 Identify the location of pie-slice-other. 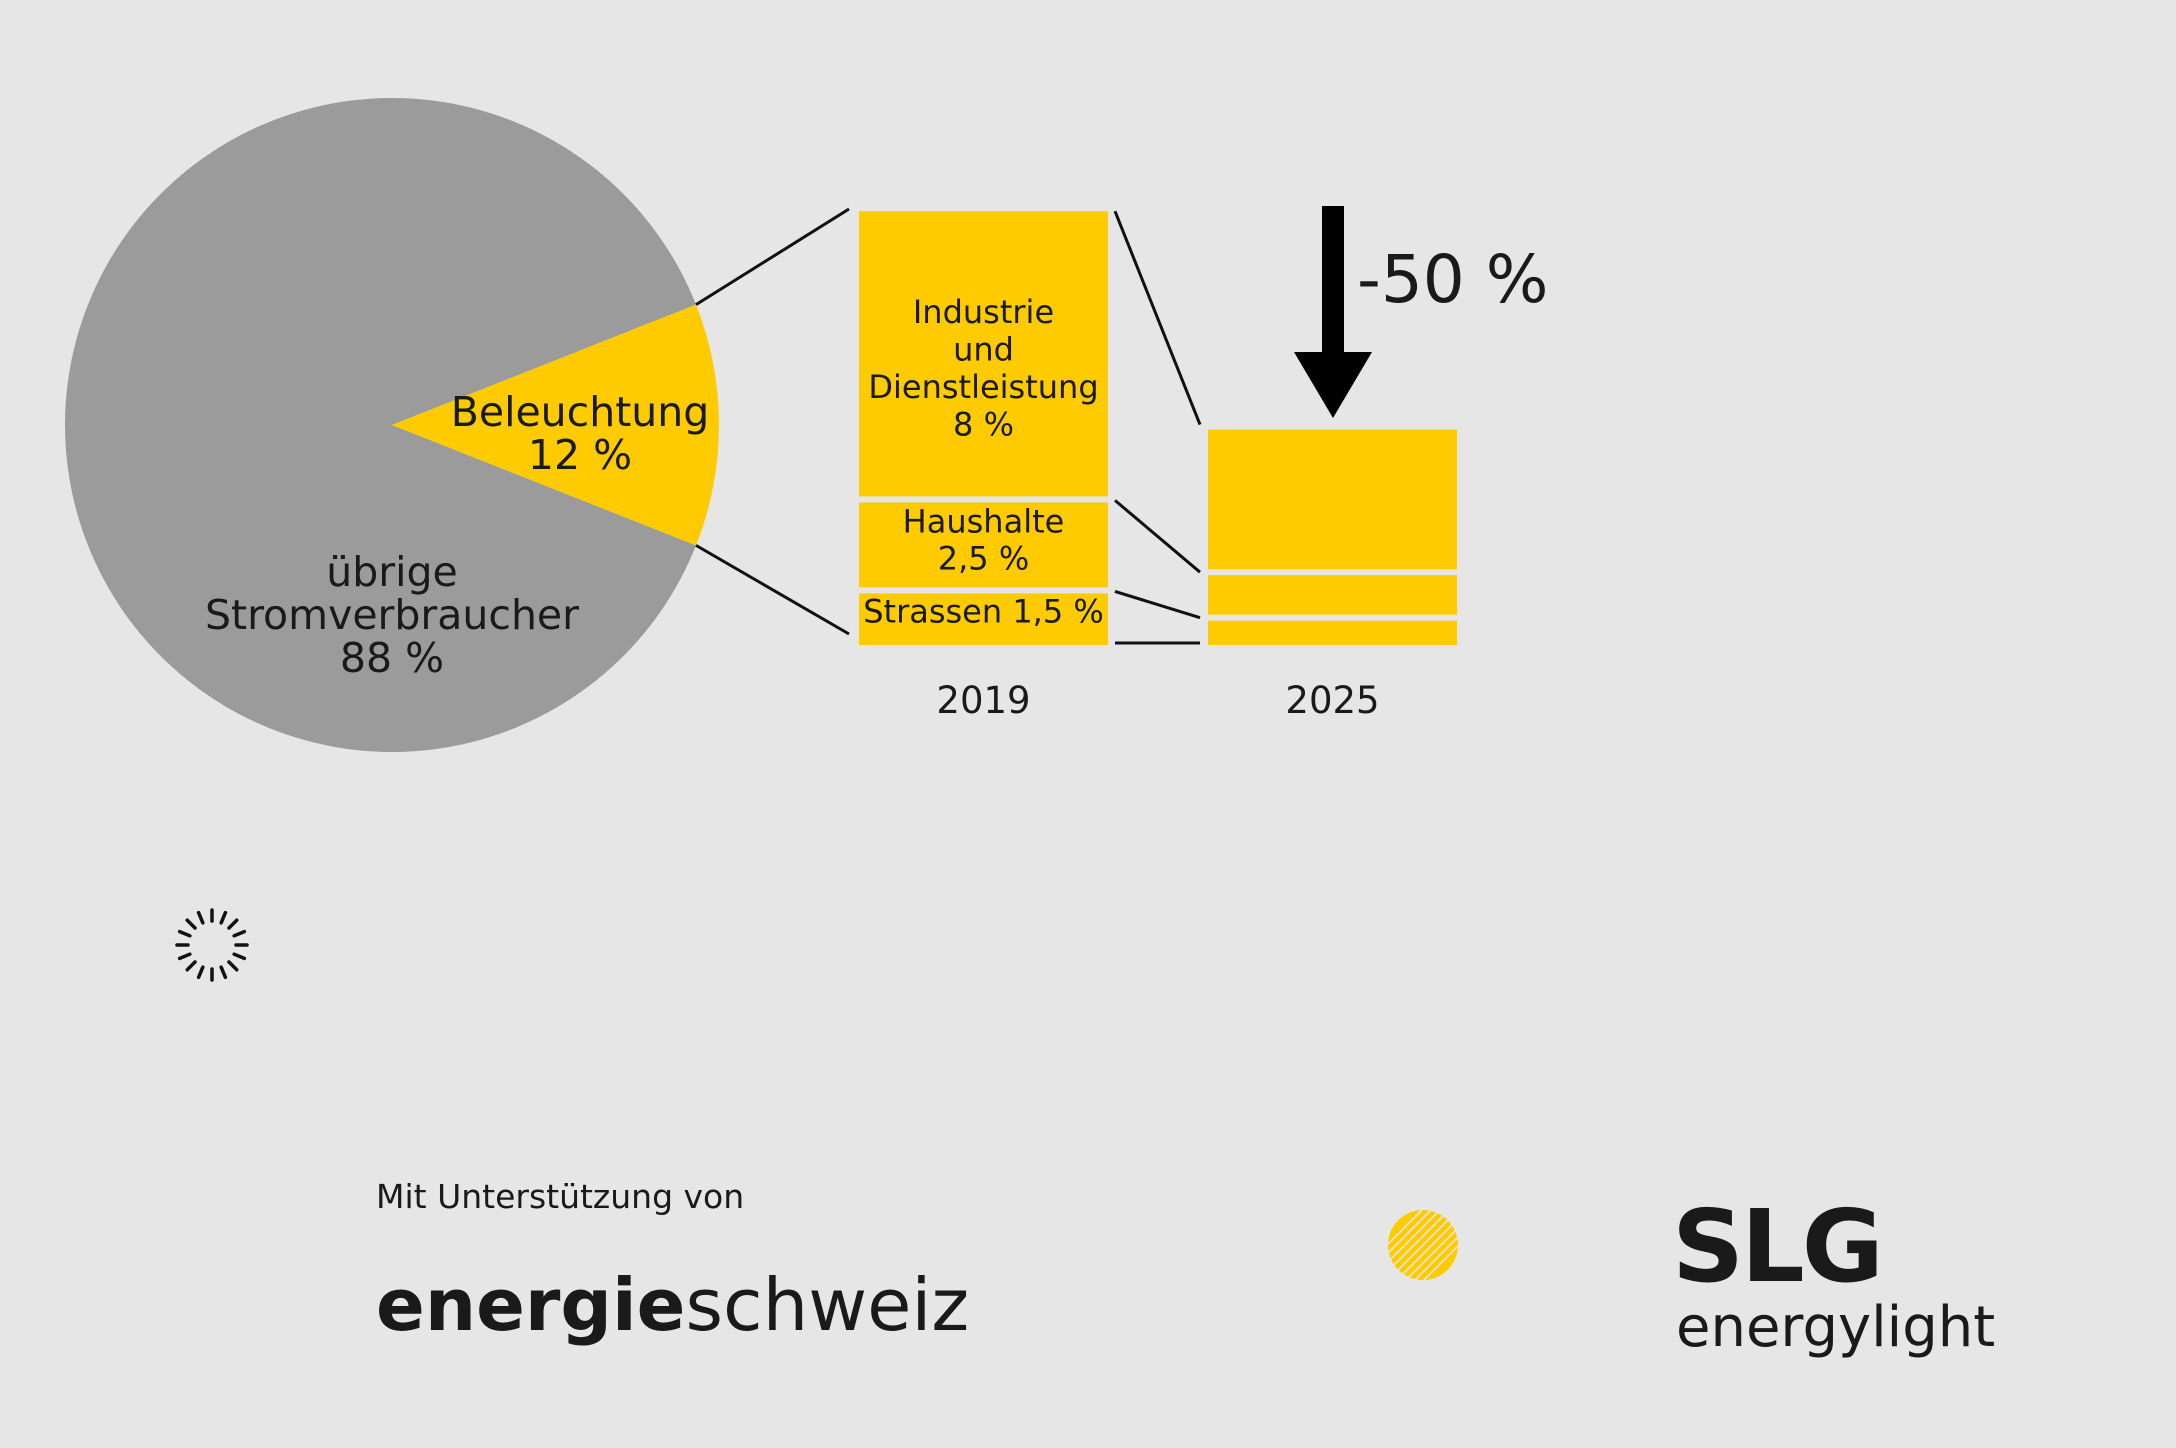
(381, 424).